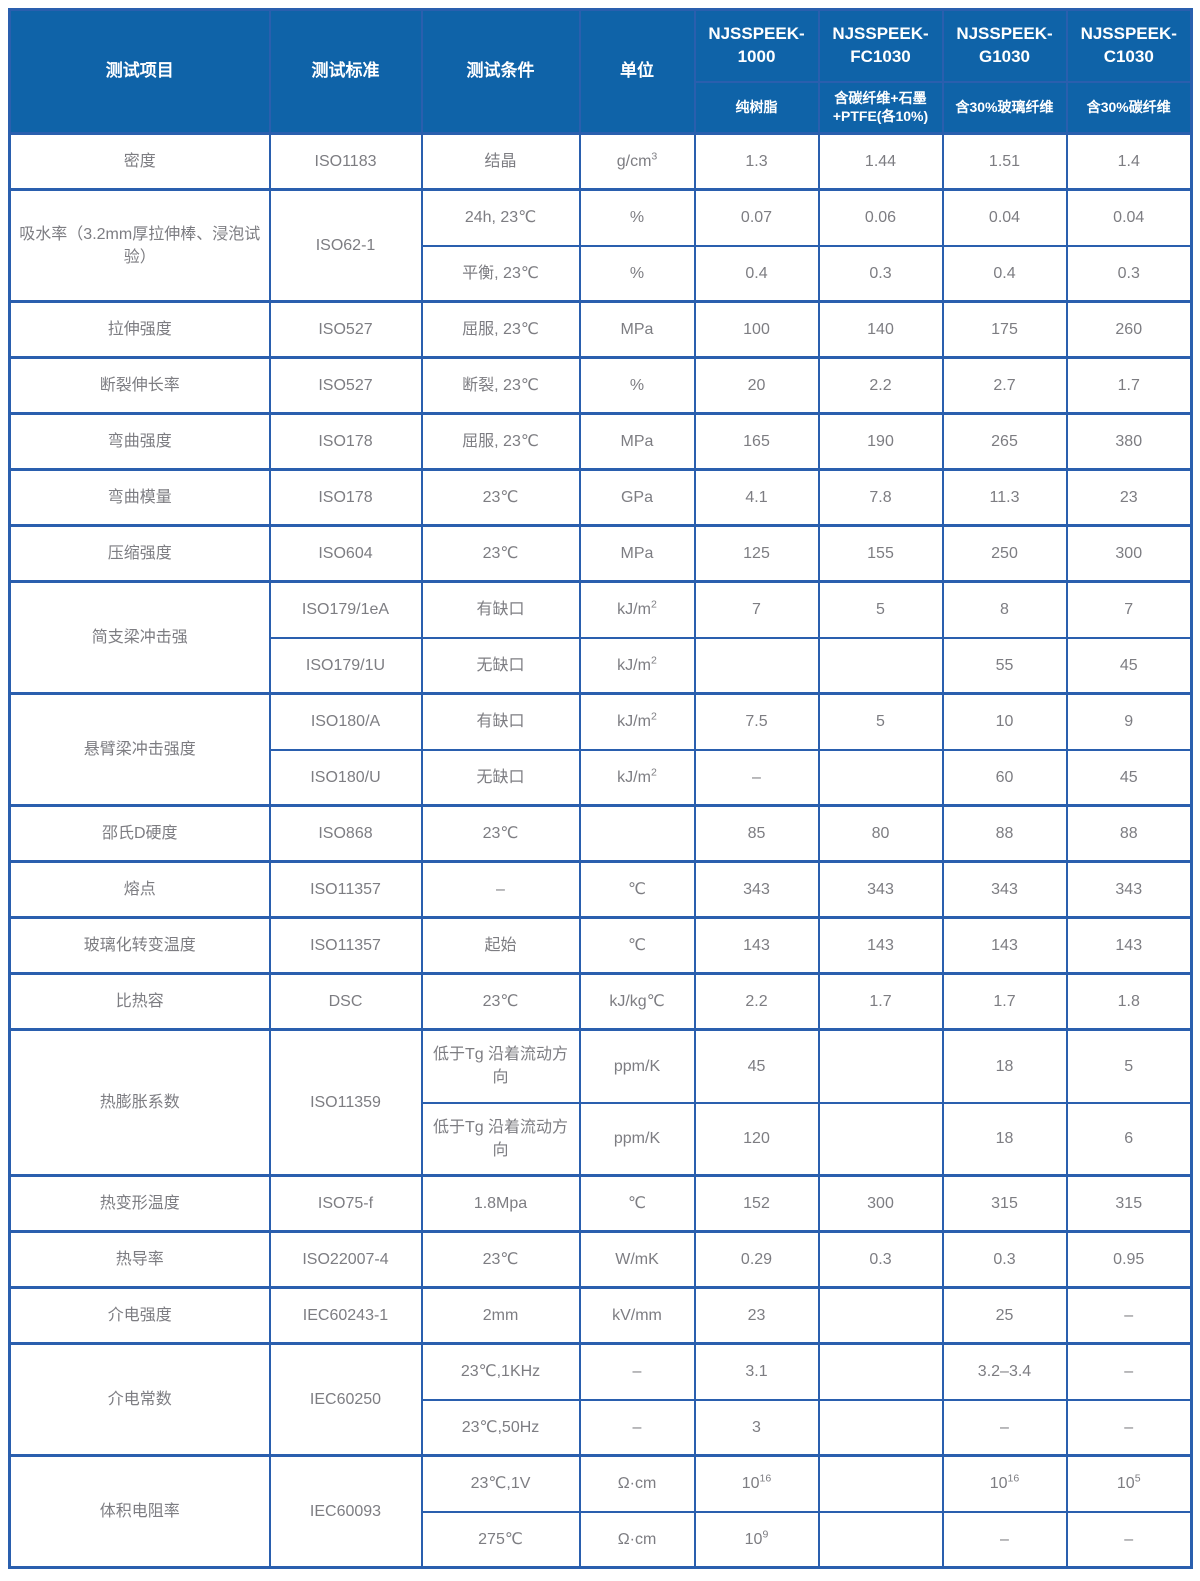 The image size is (1200, 1581). What do you see at coordinates (756, 385) in the screenshot?
I see `cell-value: 20` at bounding box center [756, 385].